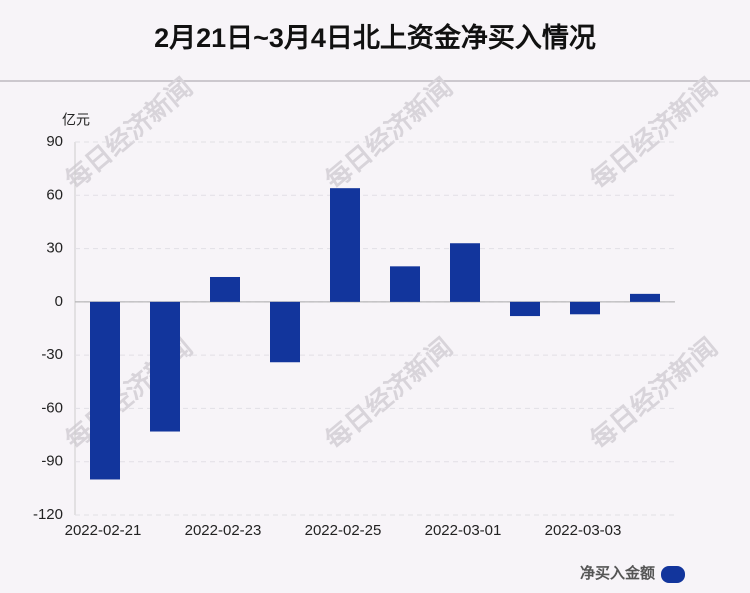 Image resolution: width=750 pixels, height=593 pixels. I want to click on y-tick-label: -90, so click(52, 461).